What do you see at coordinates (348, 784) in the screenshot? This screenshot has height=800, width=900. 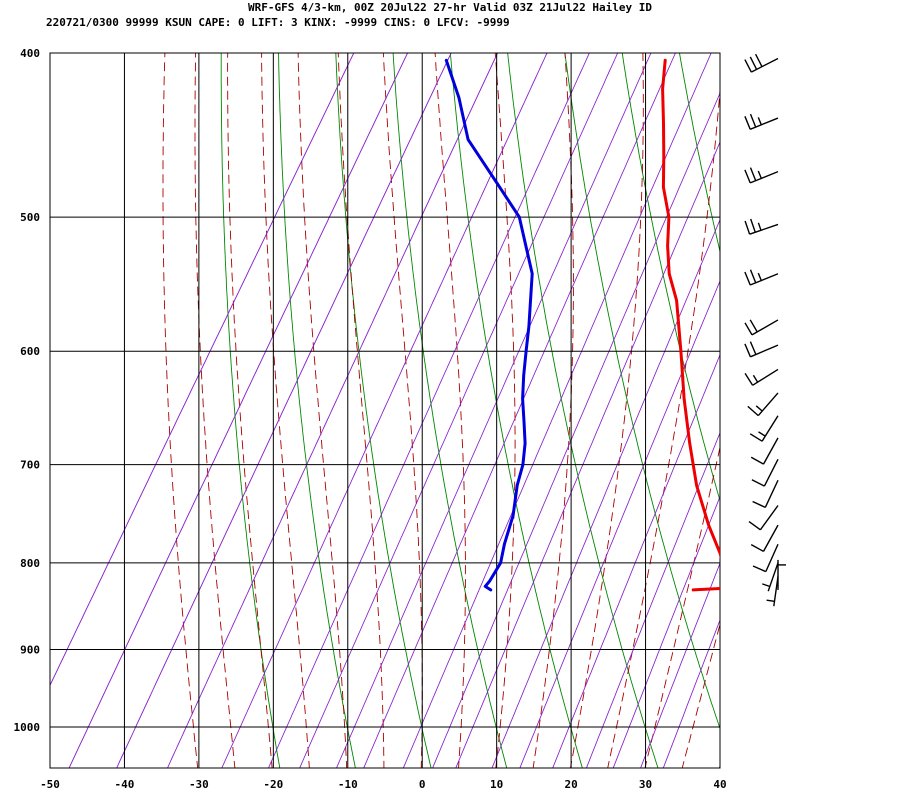 I see `temperature-tick-label: -10` at bounding box center [348, 784].